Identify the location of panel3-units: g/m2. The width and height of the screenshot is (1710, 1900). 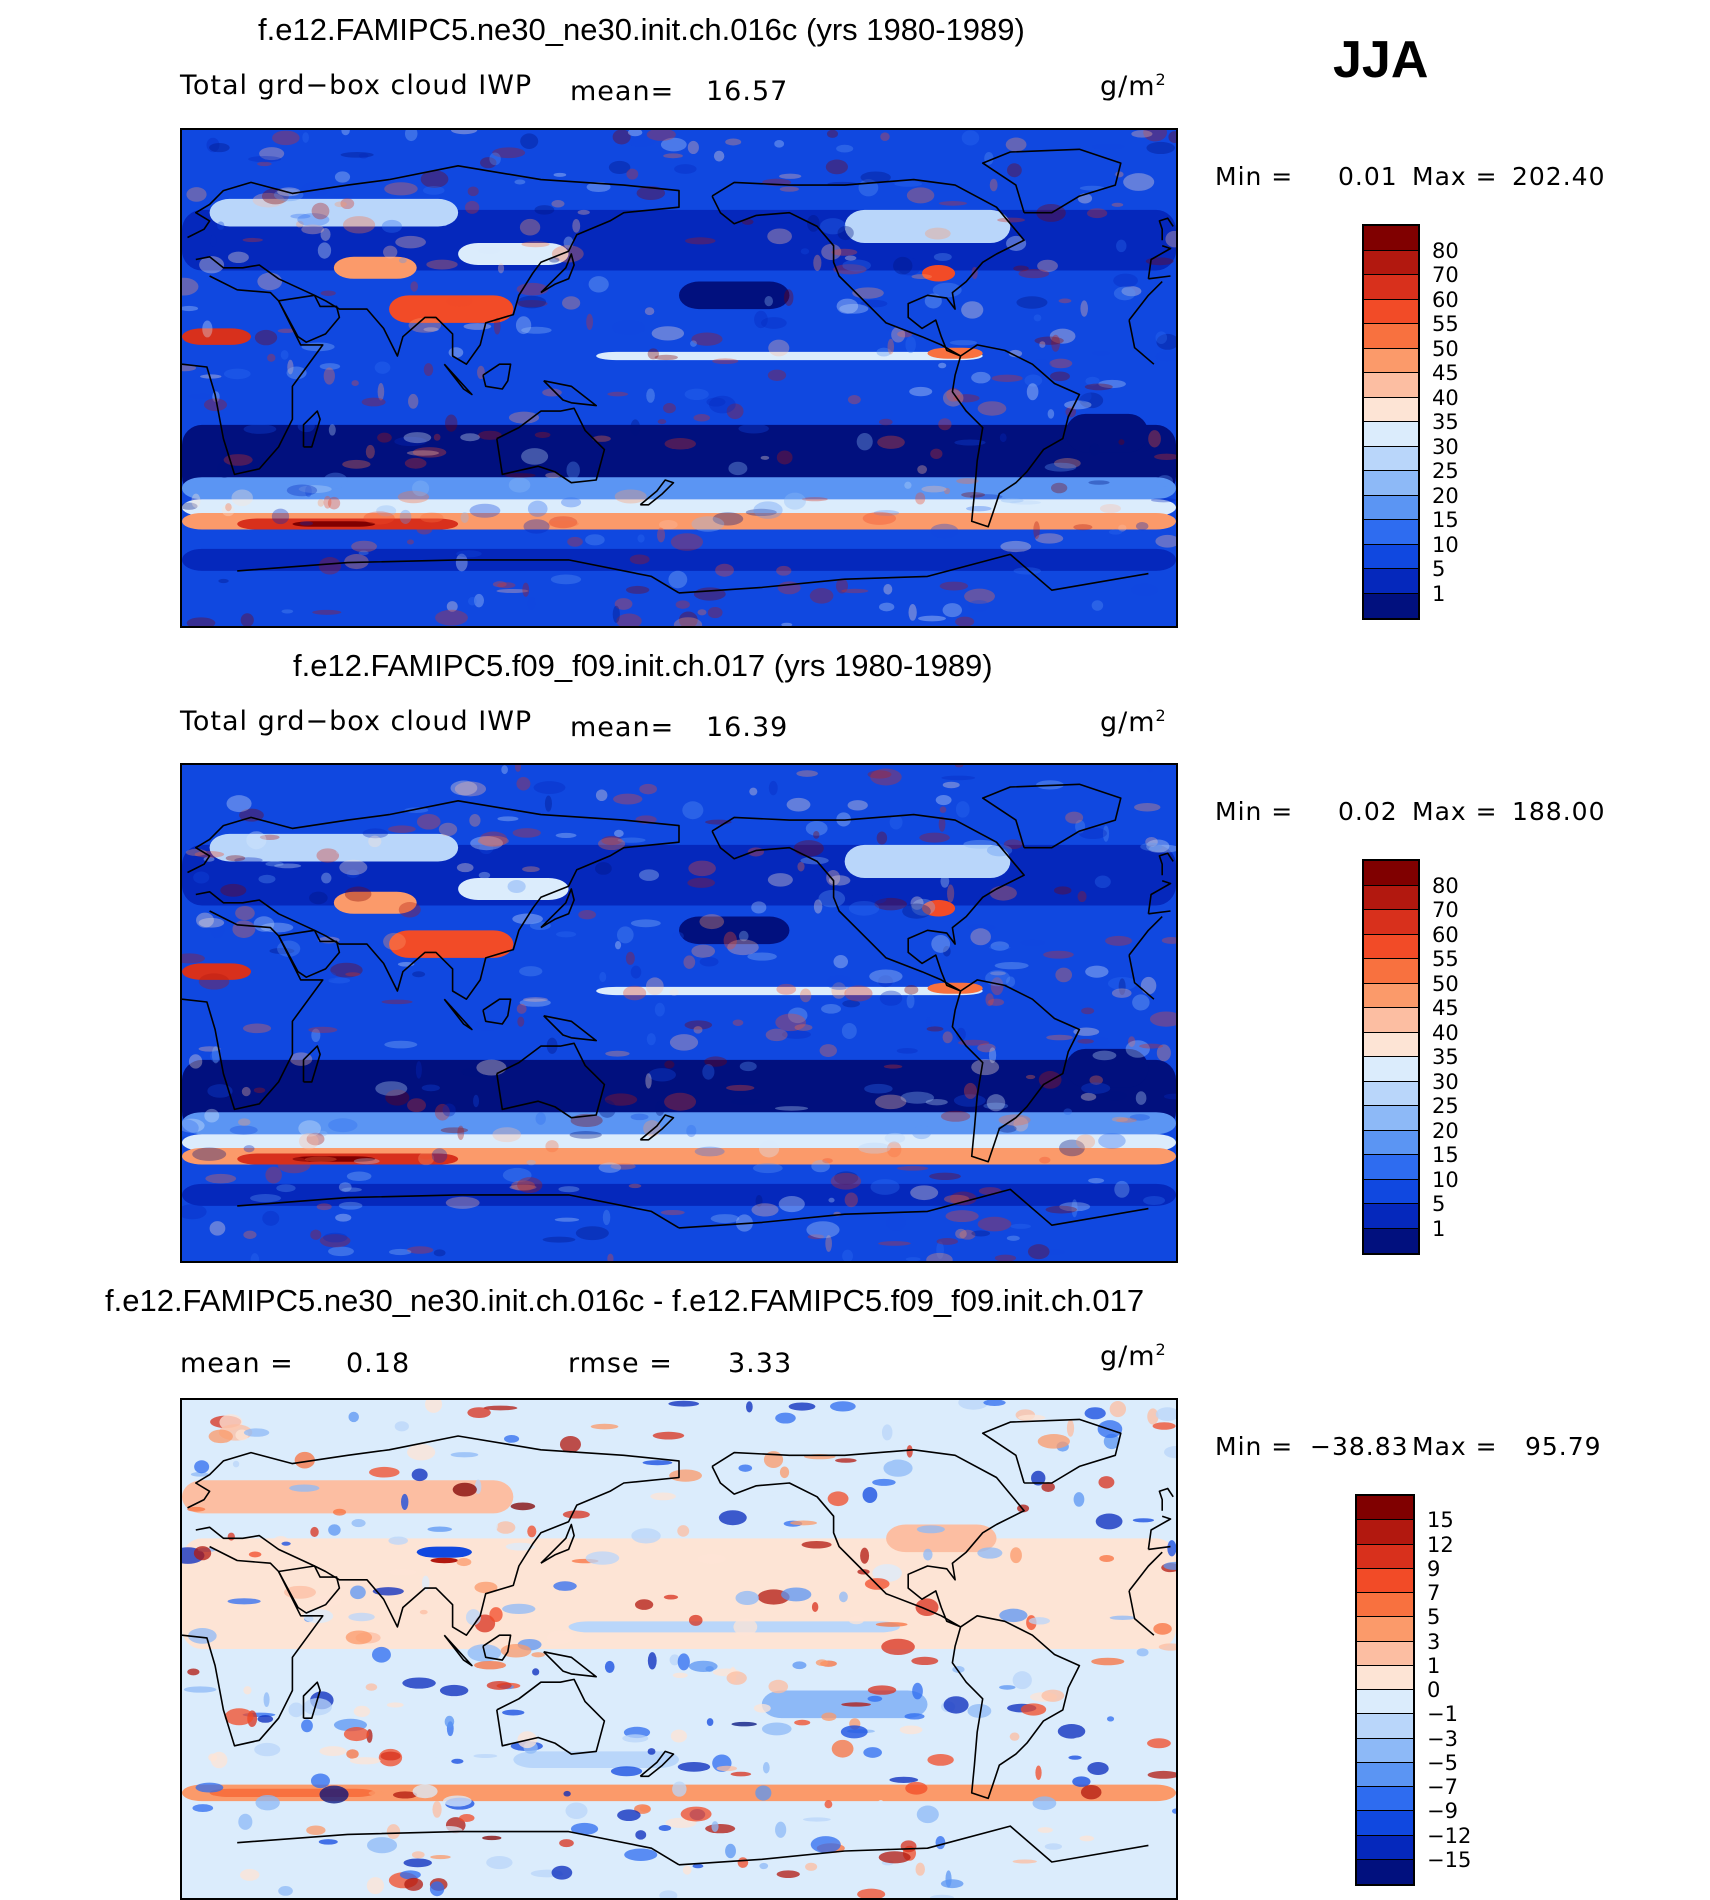
(1133, 1356).